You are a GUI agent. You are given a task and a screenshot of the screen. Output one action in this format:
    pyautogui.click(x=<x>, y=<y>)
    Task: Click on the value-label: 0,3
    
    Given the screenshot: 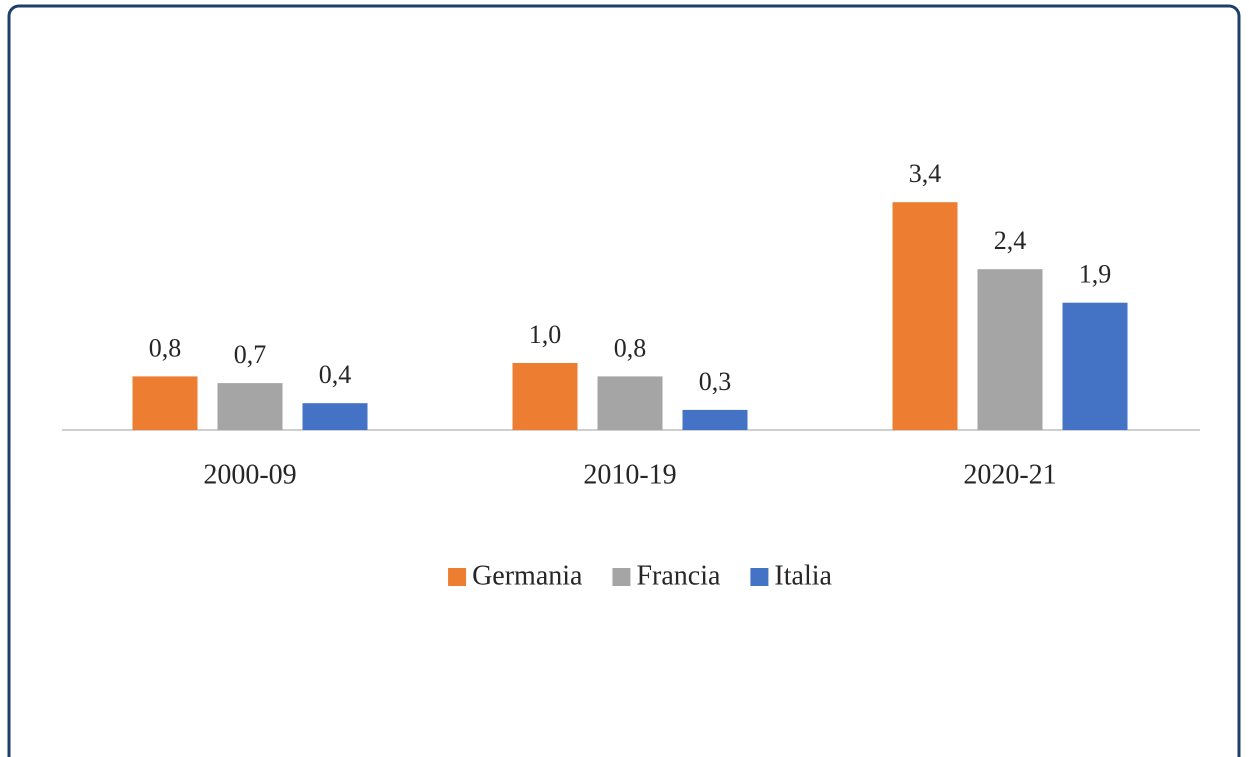 What is the action you would take?
    pyautogui.click(x=715, y=381)
    